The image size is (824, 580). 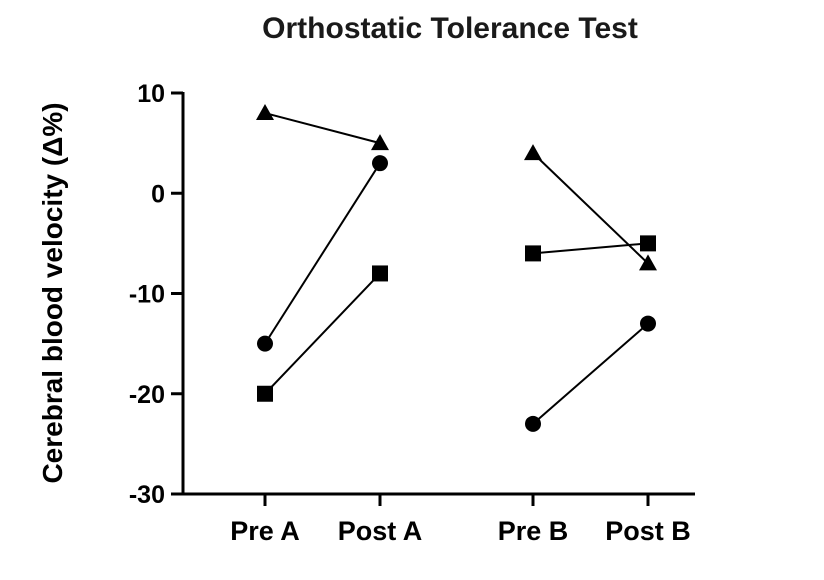 What do you see at coordinates (52, 292) in the screenshot?
I see `y-axis-label: Cerebral blood velocity (Δ%)` at bounding box center [52, 292].